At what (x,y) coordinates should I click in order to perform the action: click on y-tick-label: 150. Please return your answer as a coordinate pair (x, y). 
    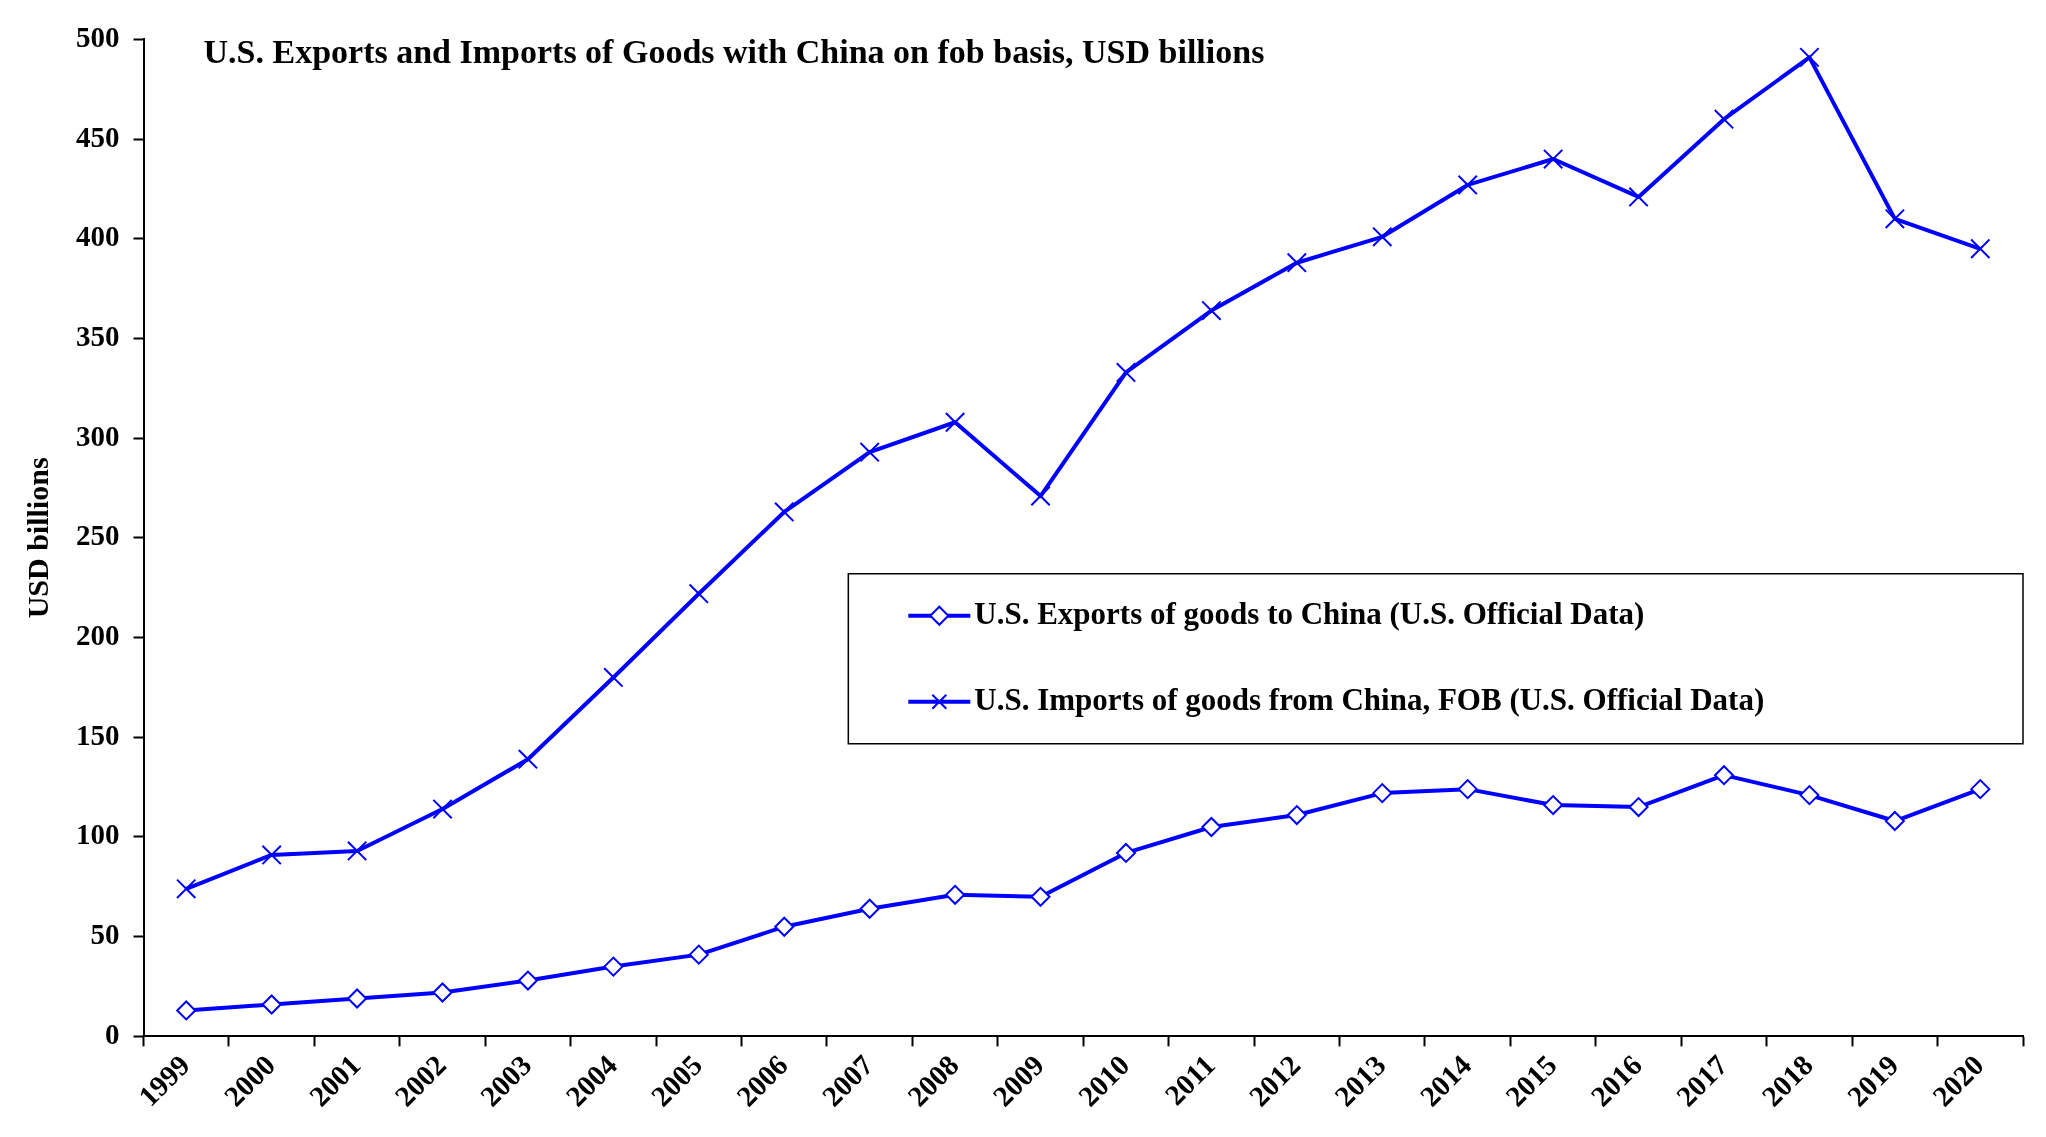
    Looking at the image, I should click on (98, 734).